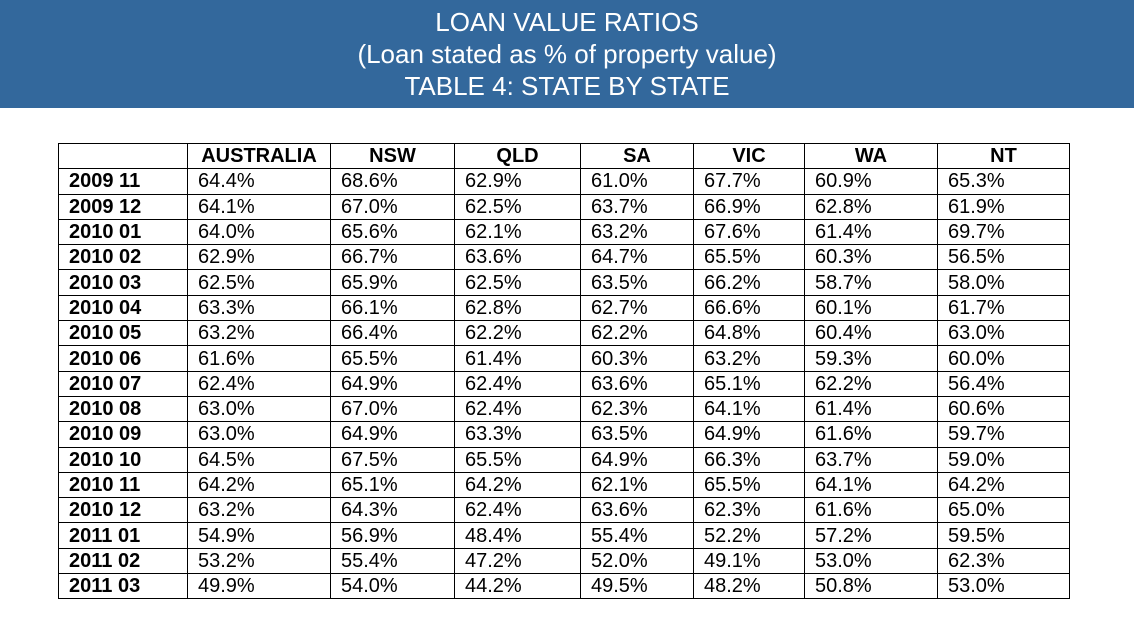  What do you see at coordinates (123, 561) in the screenshot?
I see `row-label: 2011 02` at bounding box center [123, 561].